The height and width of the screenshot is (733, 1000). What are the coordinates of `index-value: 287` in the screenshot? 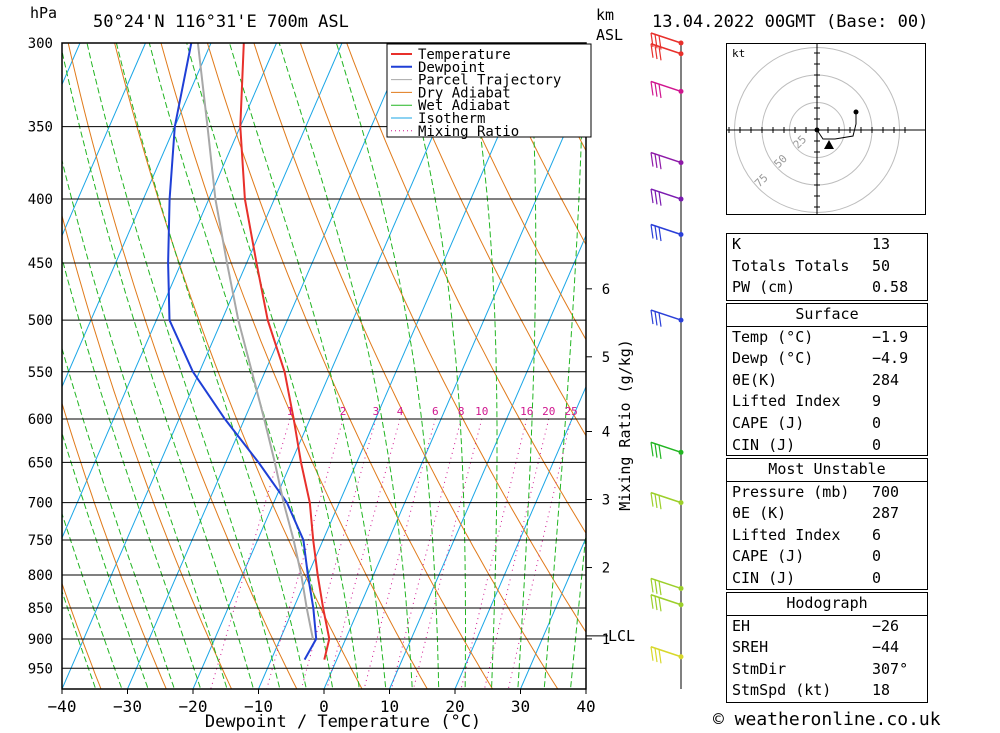 It's located at (886, 513).